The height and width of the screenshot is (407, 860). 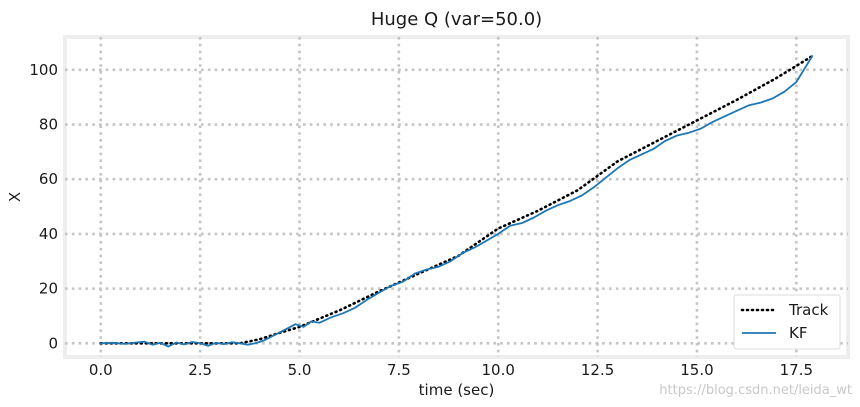 What do you see at coordinates (456, 19) in the screenshot?
I see `chart-title: Huge Q (var=50.0)` at bounding box center [456, 19].